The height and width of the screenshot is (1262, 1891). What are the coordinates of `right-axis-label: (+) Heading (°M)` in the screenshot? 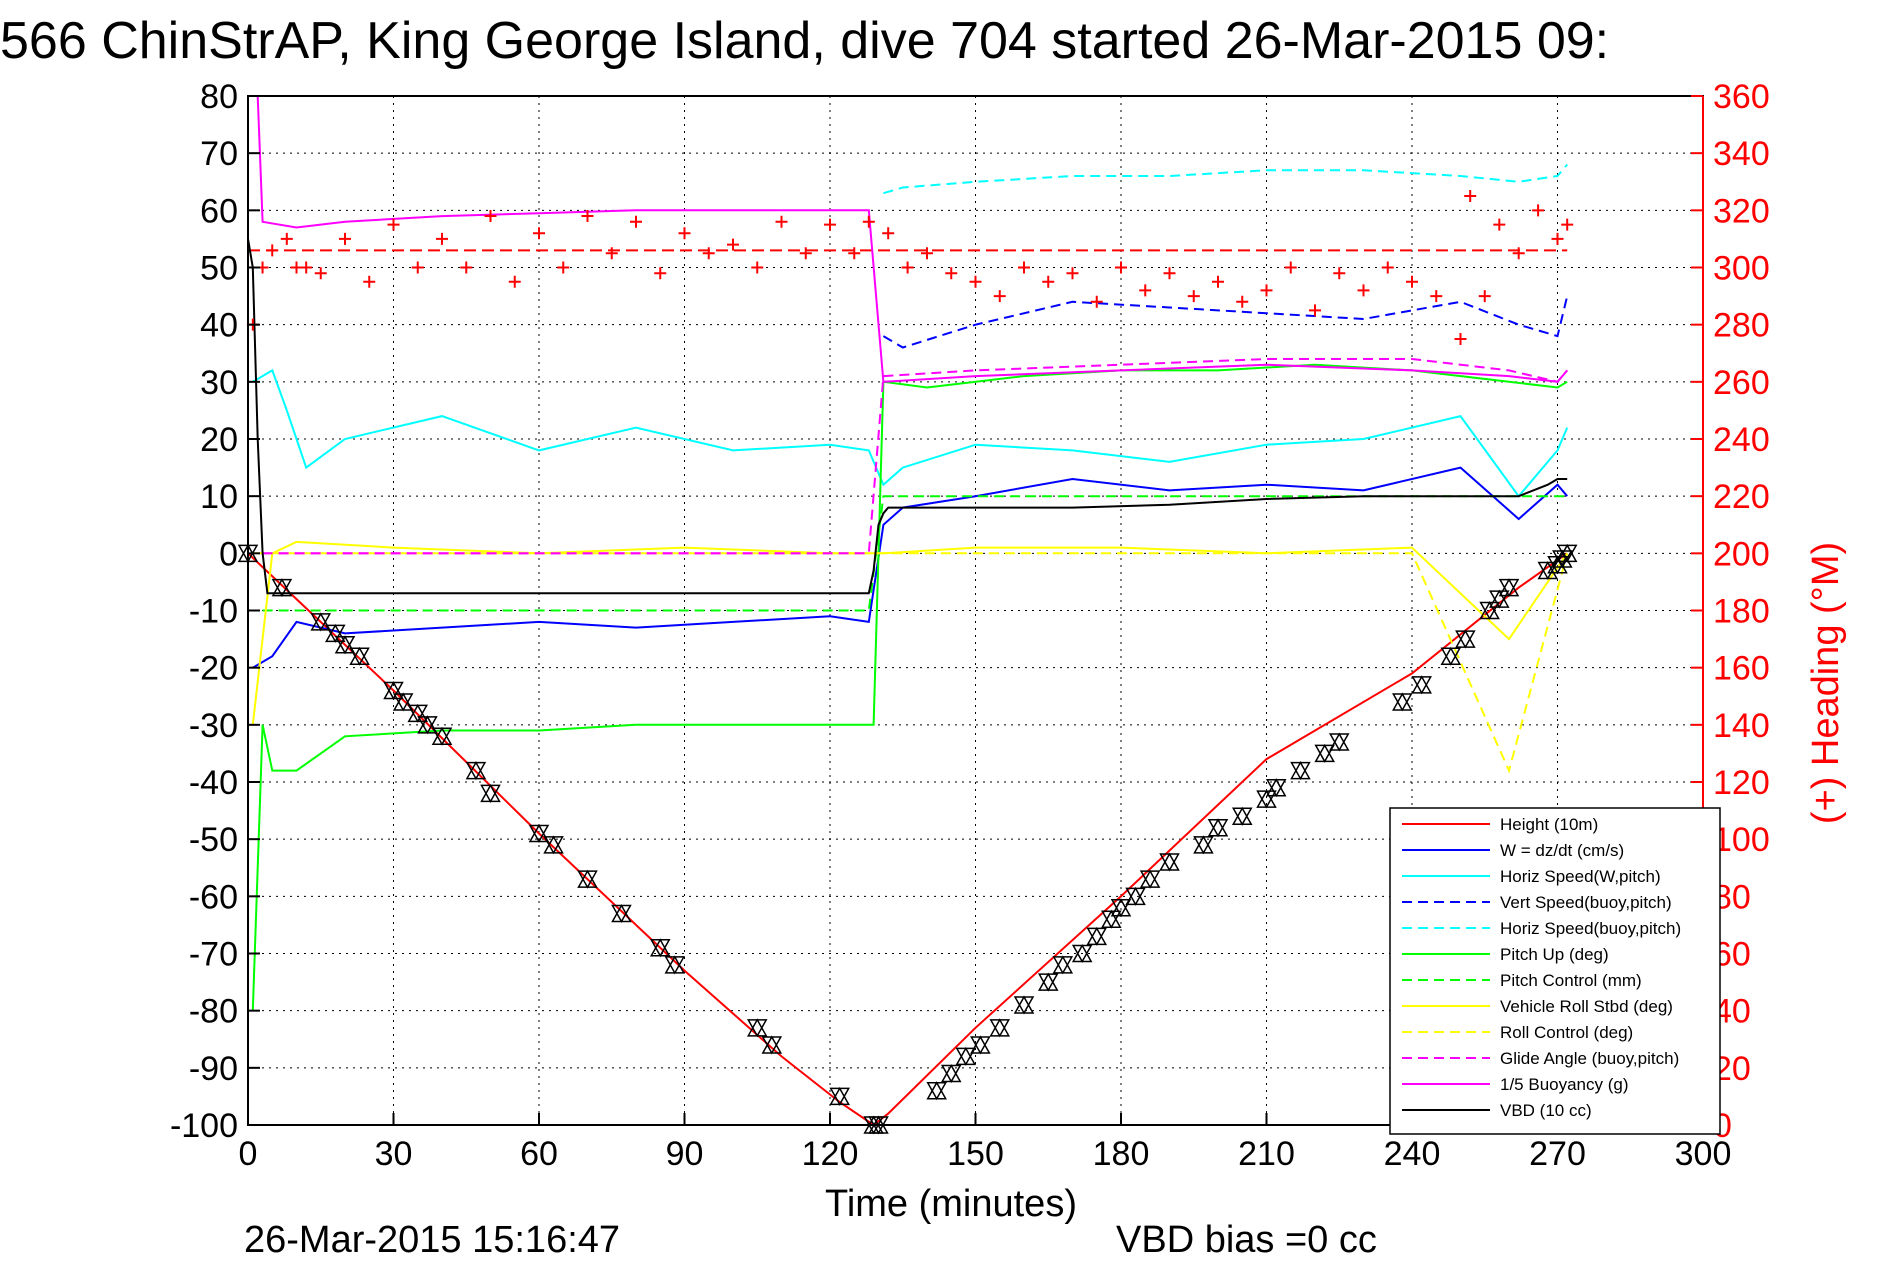 It's located at (1826, 683).